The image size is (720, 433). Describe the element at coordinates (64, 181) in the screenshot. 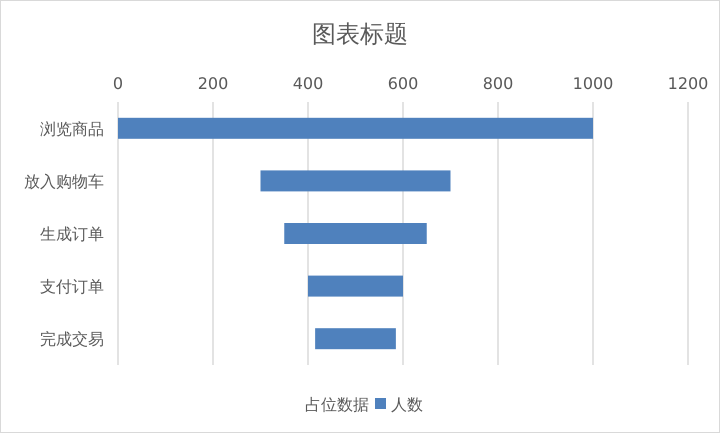

I see `y-tick-label: 放入购物车` at that location.